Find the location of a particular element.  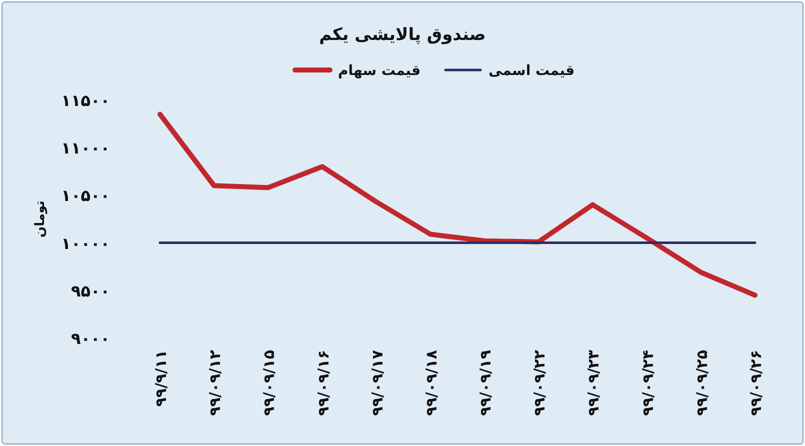

x-tick-label: ۹۹/۰۹/۲۴ is located at coordinates (647, 383).